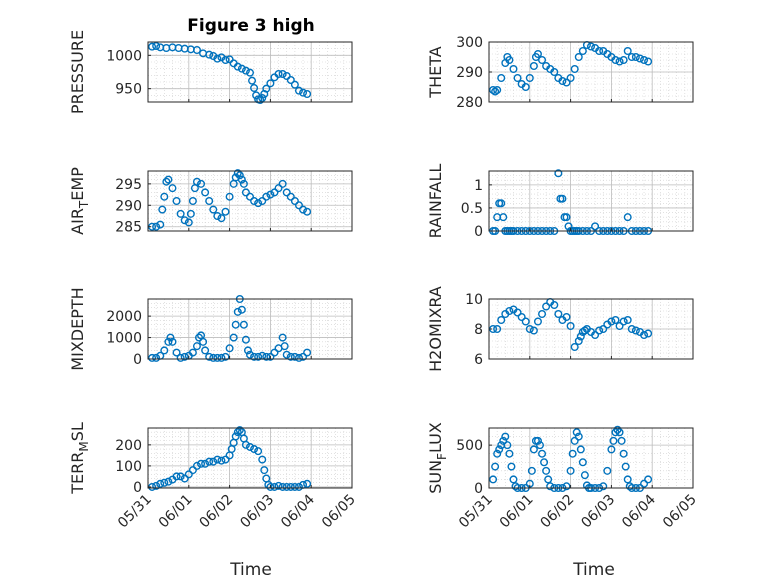 The image size is (778, 583). What do you see at coordinates (124, 56) in the screenshot?
I see `y-tick-label: 1000` at bounding box center [124, 56].